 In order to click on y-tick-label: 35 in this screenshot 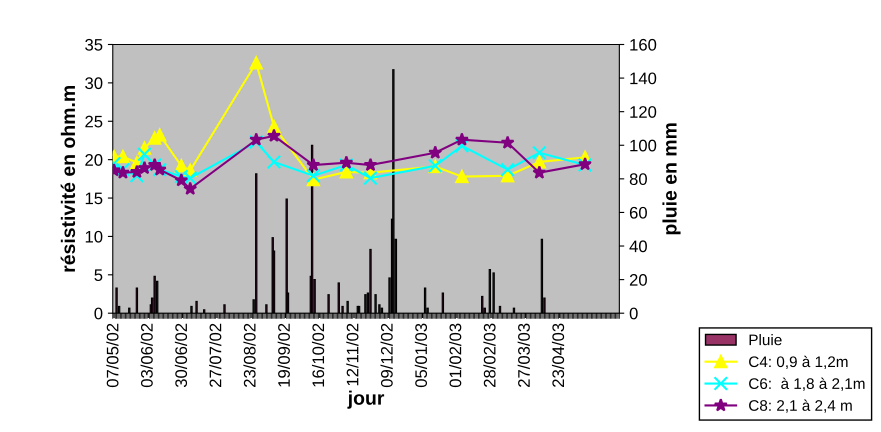, I will do `click(93, 44)`.